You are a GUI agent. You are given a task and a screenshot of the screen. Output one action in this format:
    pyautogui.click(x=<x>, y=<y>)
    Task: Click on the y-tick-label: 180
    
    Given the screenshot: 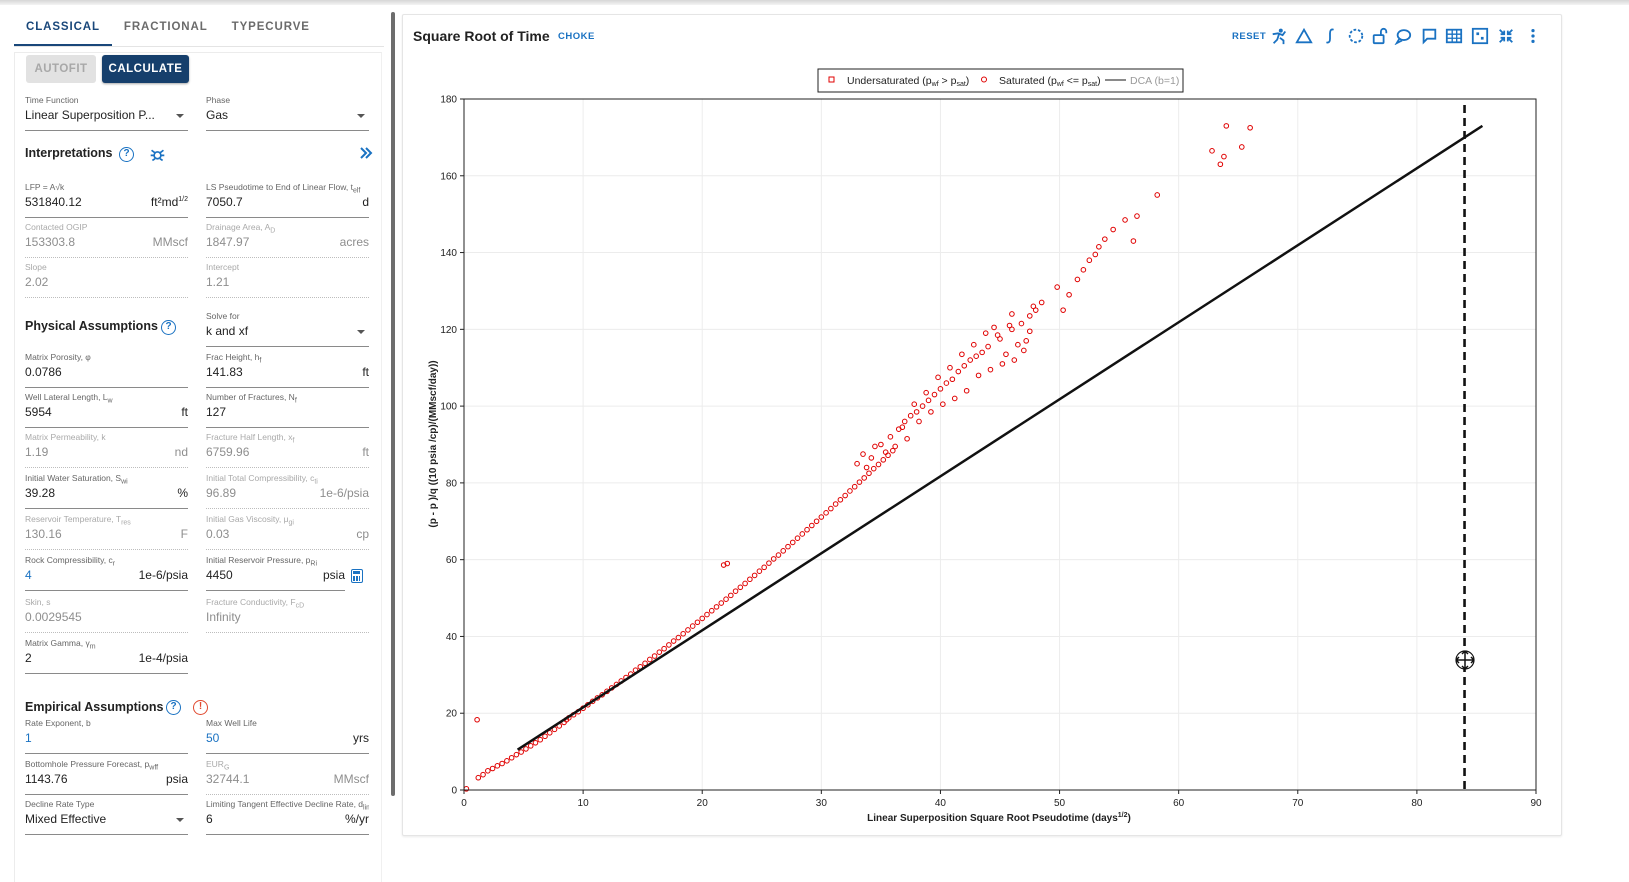 What is the action you would take?
    pyautogui.click(x=448, y=100)
    